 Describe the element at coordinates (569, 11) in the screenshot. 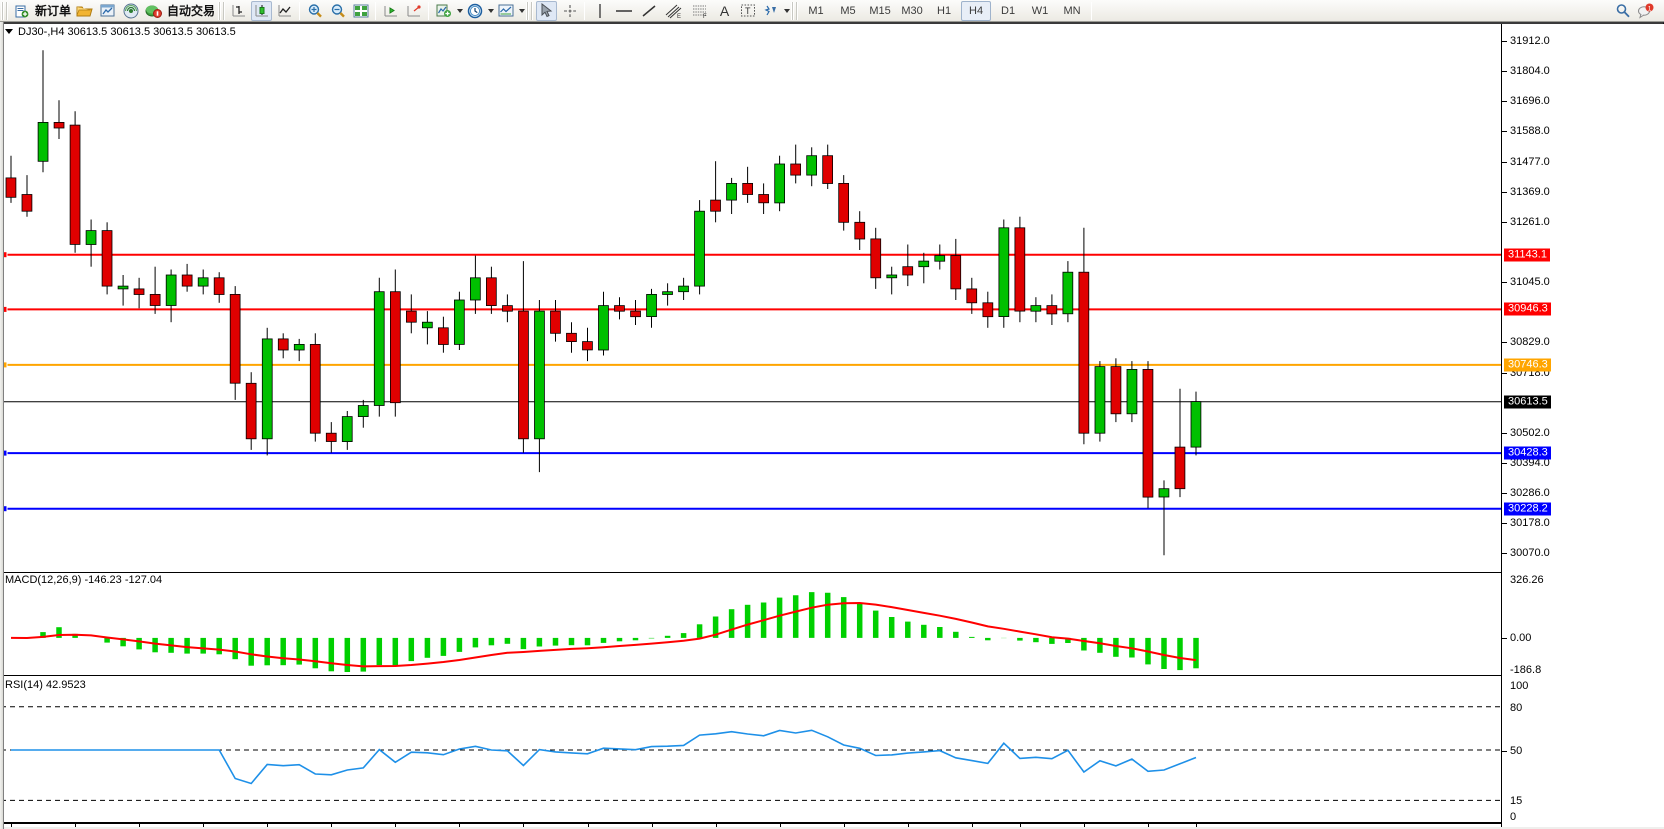

I see `crosshair-icon` at that location.